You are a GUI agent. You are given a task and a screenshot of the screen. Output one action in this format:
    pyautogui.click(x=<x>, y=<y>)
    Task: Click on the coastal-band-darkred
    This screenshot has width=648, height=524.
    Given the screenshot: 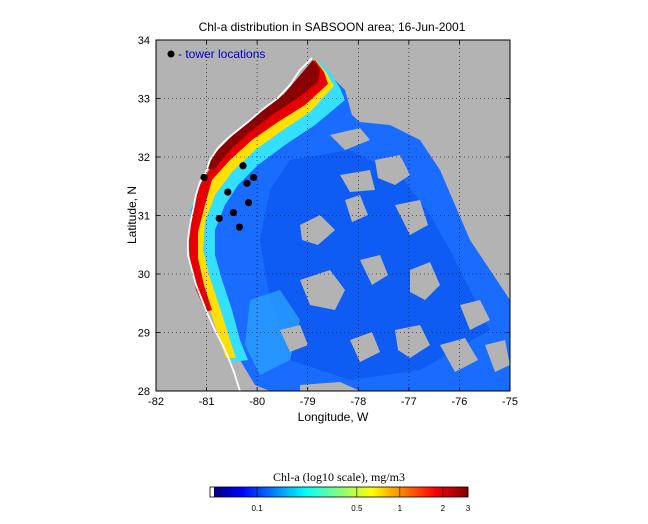 What is the action you would take?
    pyautogui.click(x=263, y=115)
    